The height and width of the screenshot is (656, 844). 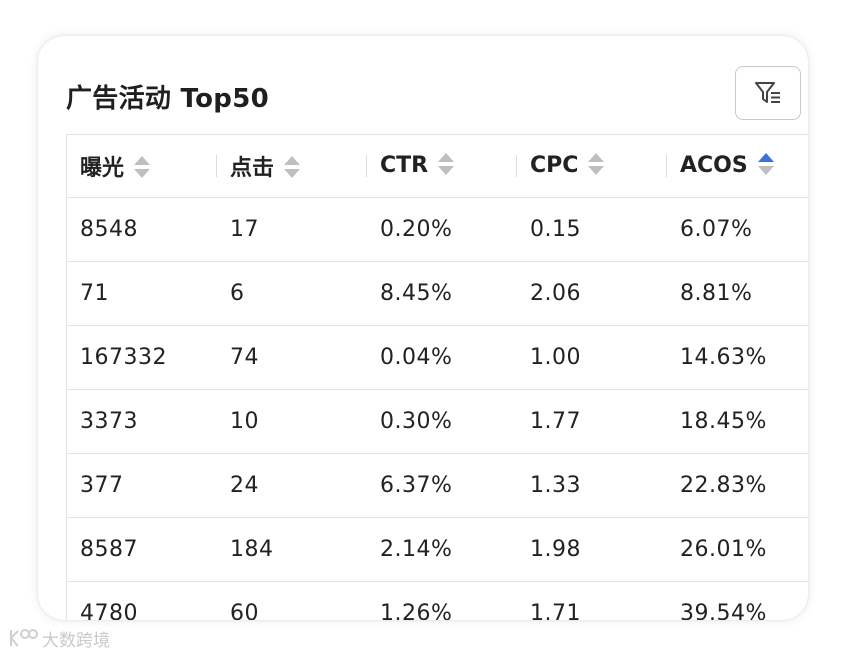 What do you see at coordinates (167, 99) in the screenshot?
I see `card-title: 广告活动 Top50` at bounding box center [167, 99].